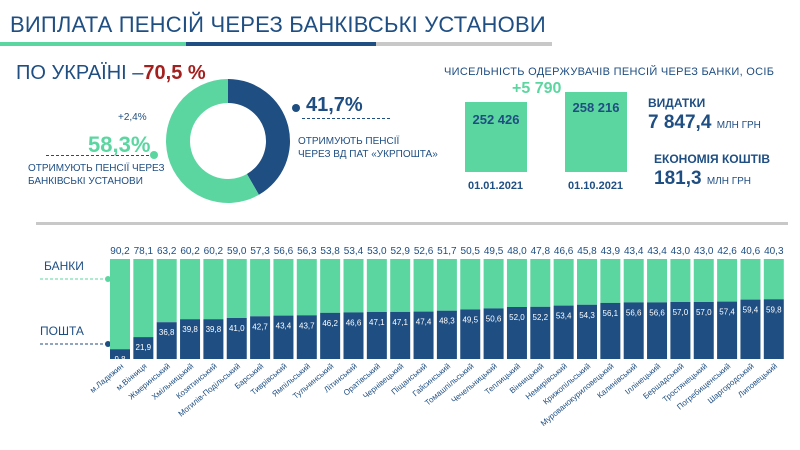  I want to click on bar-post-label: 57,0, so click(704, 312).